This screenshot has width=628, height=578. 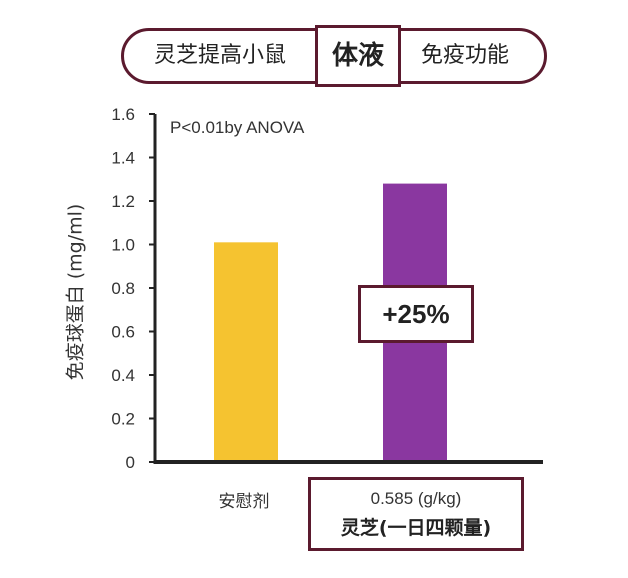 What do you see at coordinates (123, 419) in the screenshot?
I see `y-tick-label: 0.2` at bounding box center [123, 419].